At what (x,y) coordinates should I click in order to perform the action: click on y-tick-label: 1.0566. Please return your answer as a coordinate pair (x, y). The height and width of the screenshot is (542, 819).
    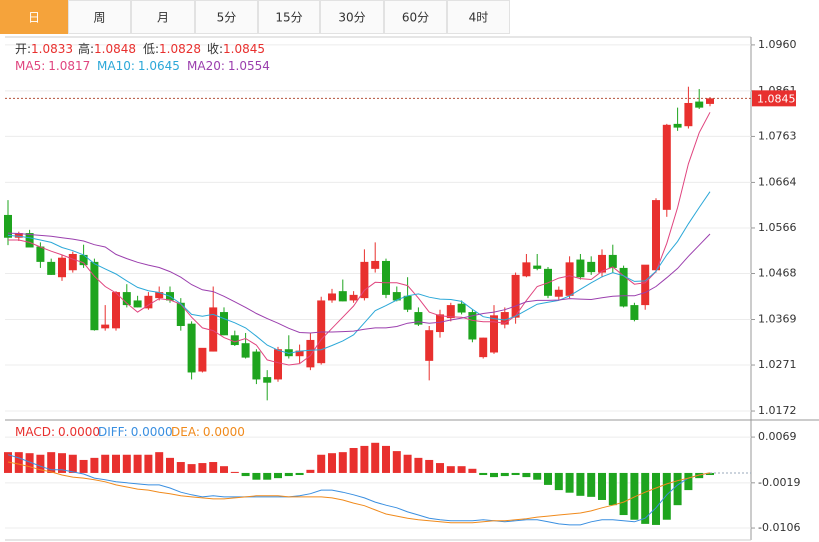
    Looking at the image, I should click on (777, 227).